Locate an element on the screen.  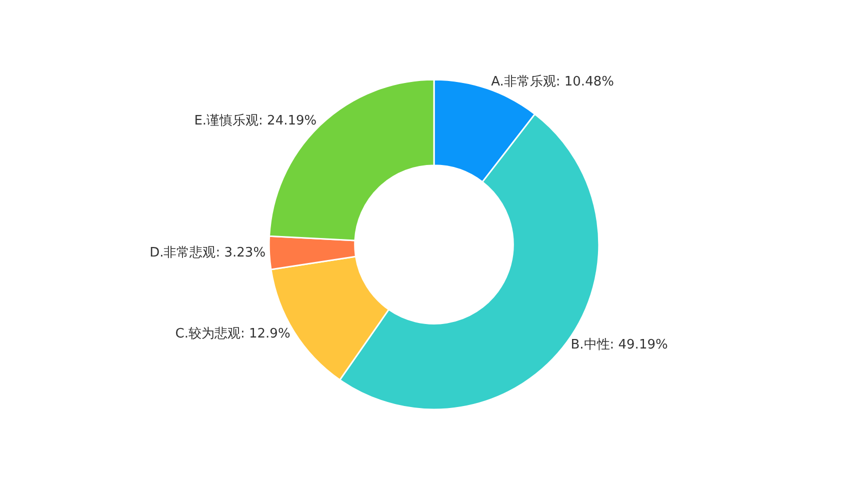
slice-label: C.较为悲观: 12.9% is located at coordinates (232, 334).